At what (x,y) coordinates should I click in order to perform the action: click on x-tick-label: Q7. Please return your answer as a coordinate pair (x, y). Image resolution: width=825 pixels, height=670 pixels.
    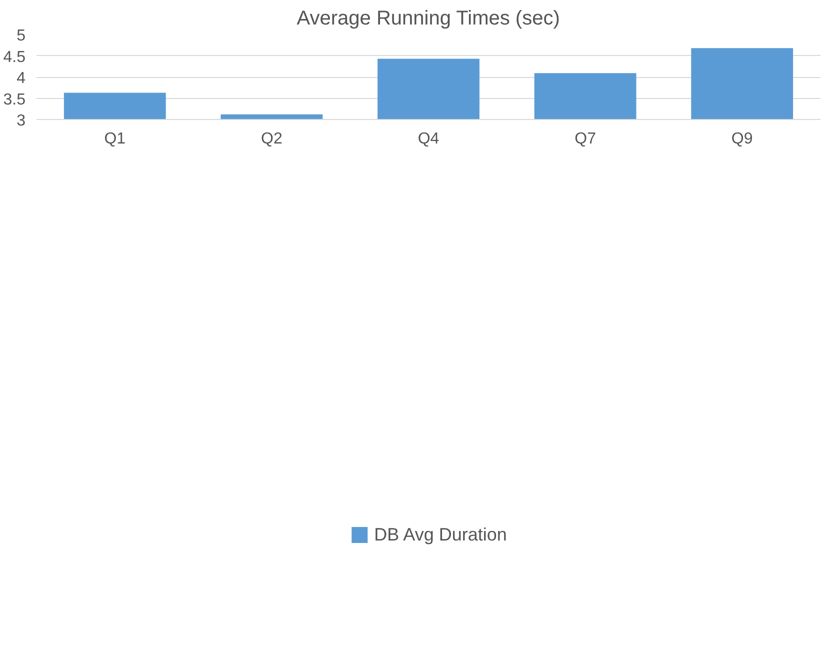
    Looking at the image, I should click on (585, 139).